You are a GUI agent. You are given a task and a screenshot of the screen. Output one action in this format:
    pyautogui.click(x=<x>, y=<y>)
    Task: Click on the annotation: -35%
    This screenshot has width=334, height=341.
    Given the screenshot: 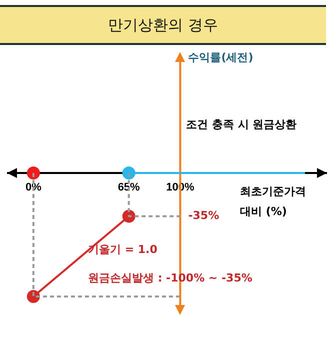 What is the action you would take?
    pyautogui.click(x=204, y=215)
    